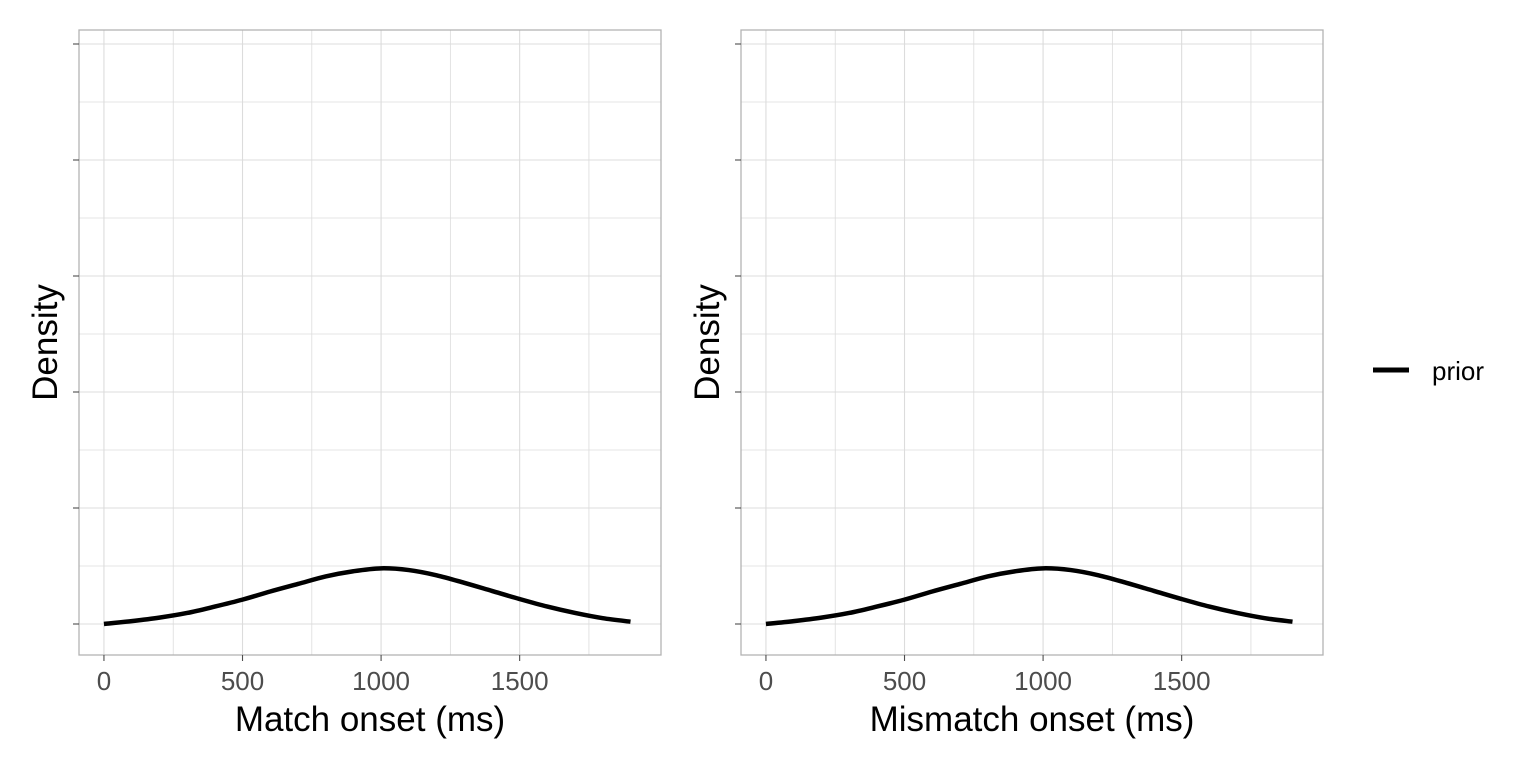  What do you see at coordinates (242, 681) in the screenshot?
I see `left-x-tick-label-1: 500` at bounding box center [242, 681].